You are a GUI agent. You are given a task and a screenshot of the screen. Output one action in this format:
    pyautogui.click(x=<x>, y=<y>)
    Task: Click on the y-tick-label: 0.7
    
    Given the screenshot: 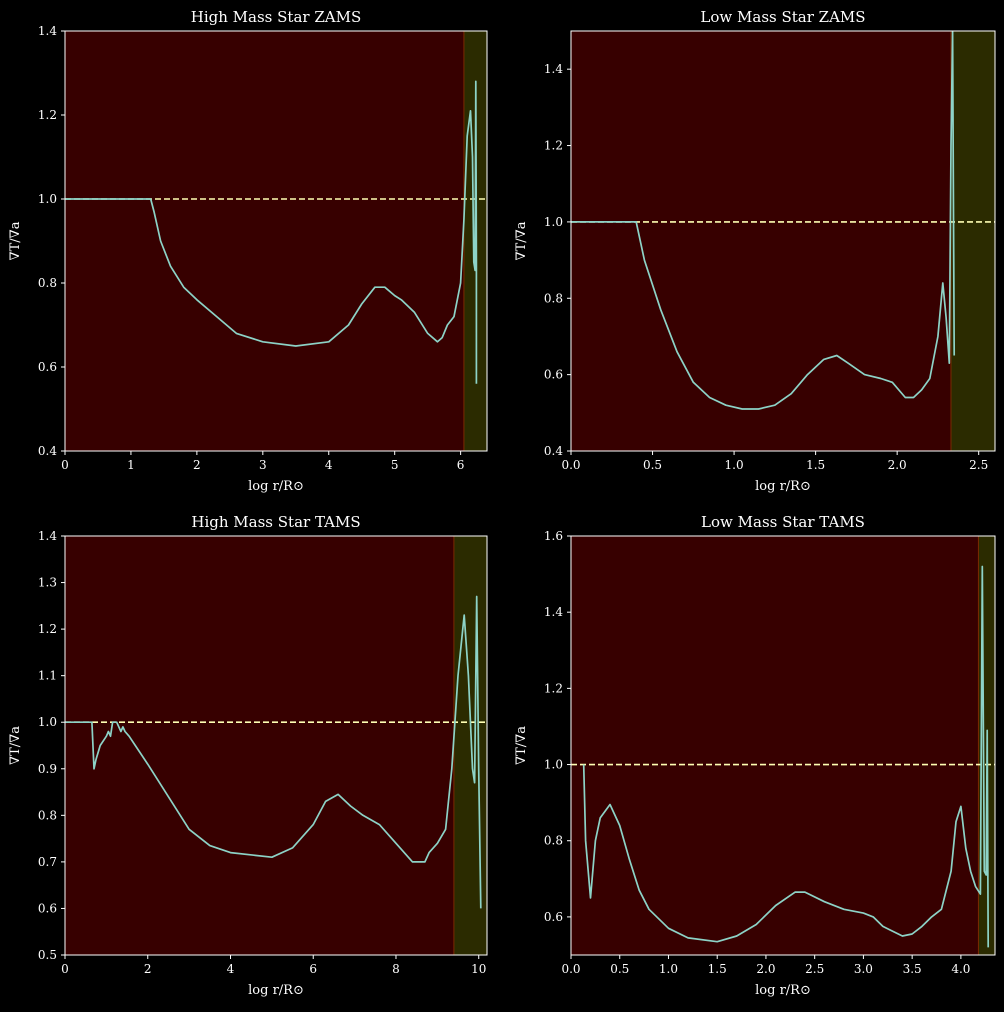 What is the action you would take?
    pyautogui.click(x=47, y=862)
    